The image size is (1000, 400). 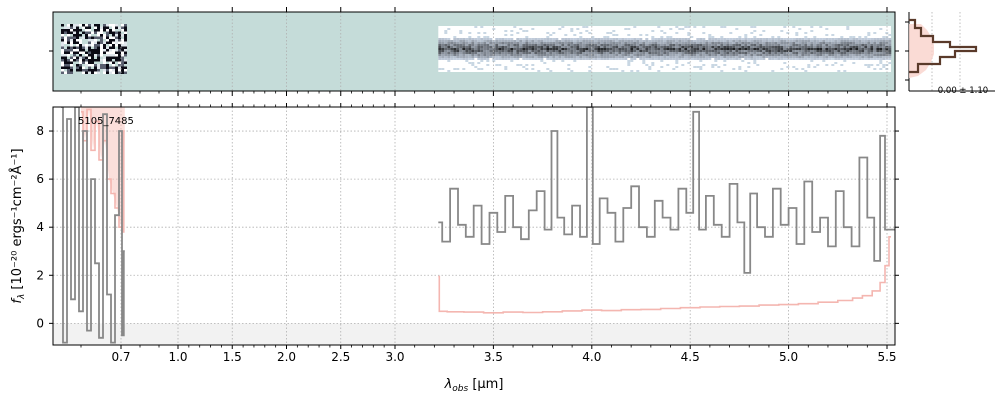 I want to click on x-tick-label: 0.7, so click(x=120, y=357).